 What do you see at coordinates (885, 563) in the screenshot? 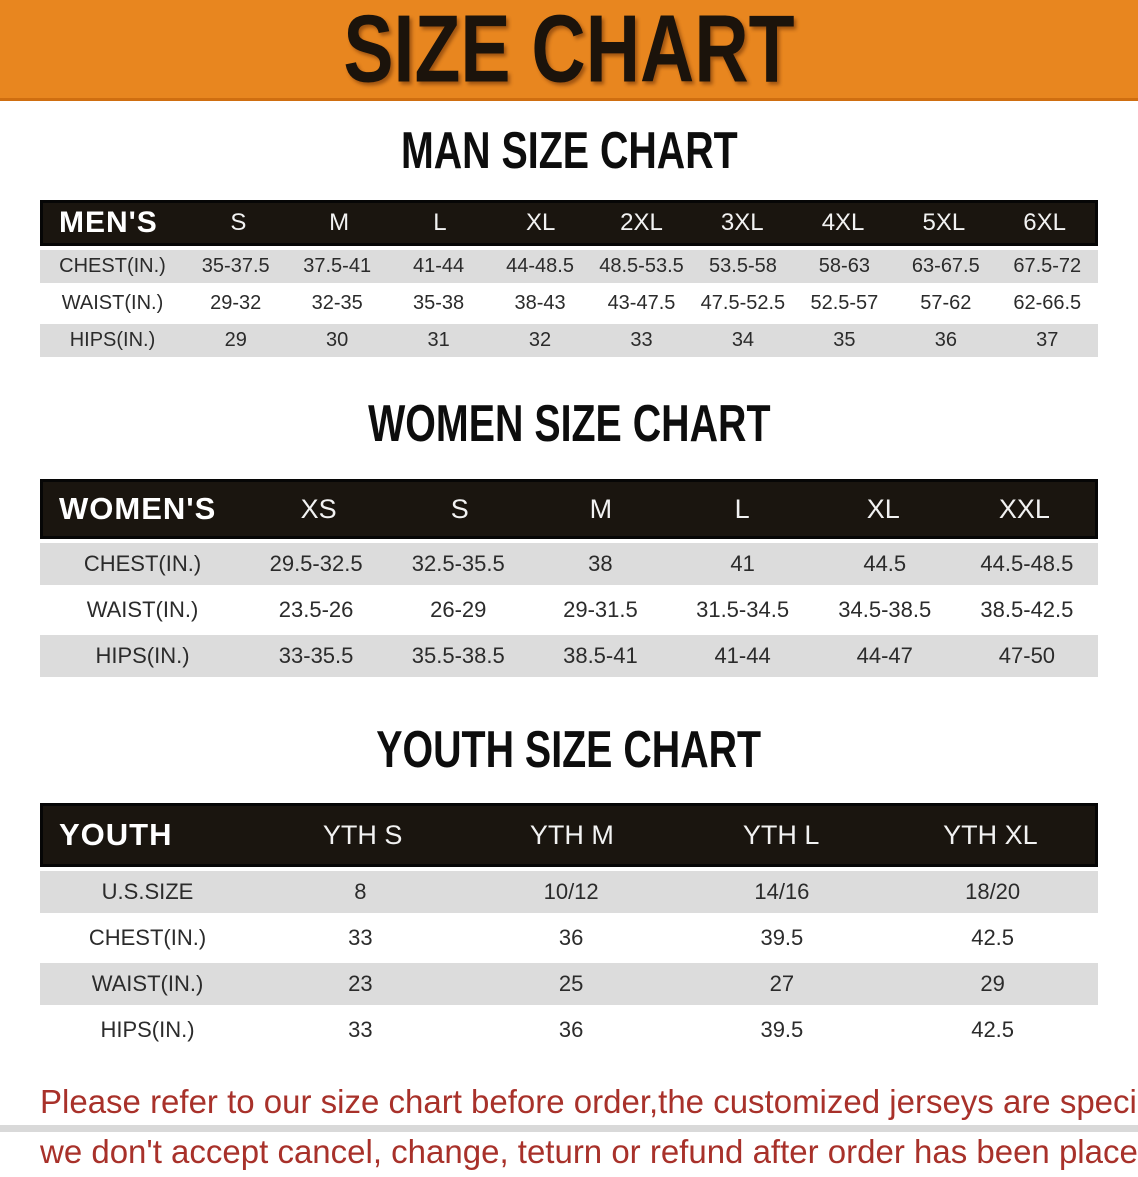
I see `value-cell: 44.5` at bounding box center [885, 563].